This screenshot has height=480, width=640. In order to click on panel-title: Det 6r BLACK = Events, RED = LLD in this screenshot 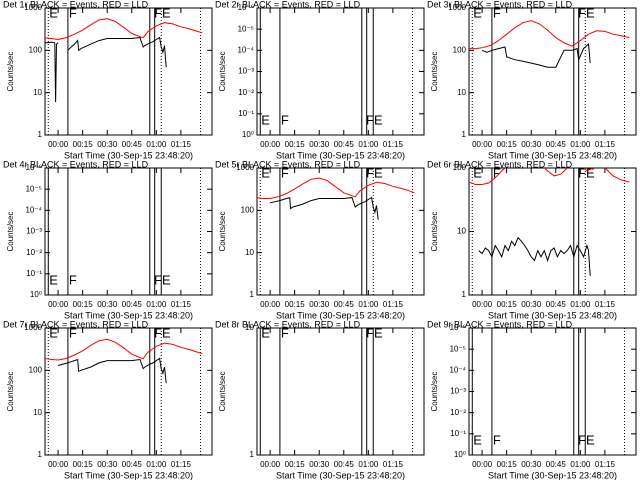, I will do `click(500, 164)`.